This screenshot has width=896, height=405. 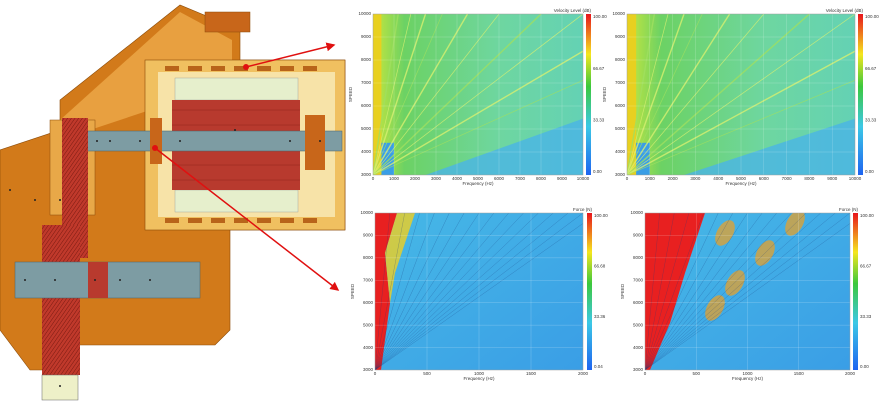 What do you see at coordinates (562, 178) in the screenshot?
I see `x-tick-label: 9000` at bounding box center [562, 178].